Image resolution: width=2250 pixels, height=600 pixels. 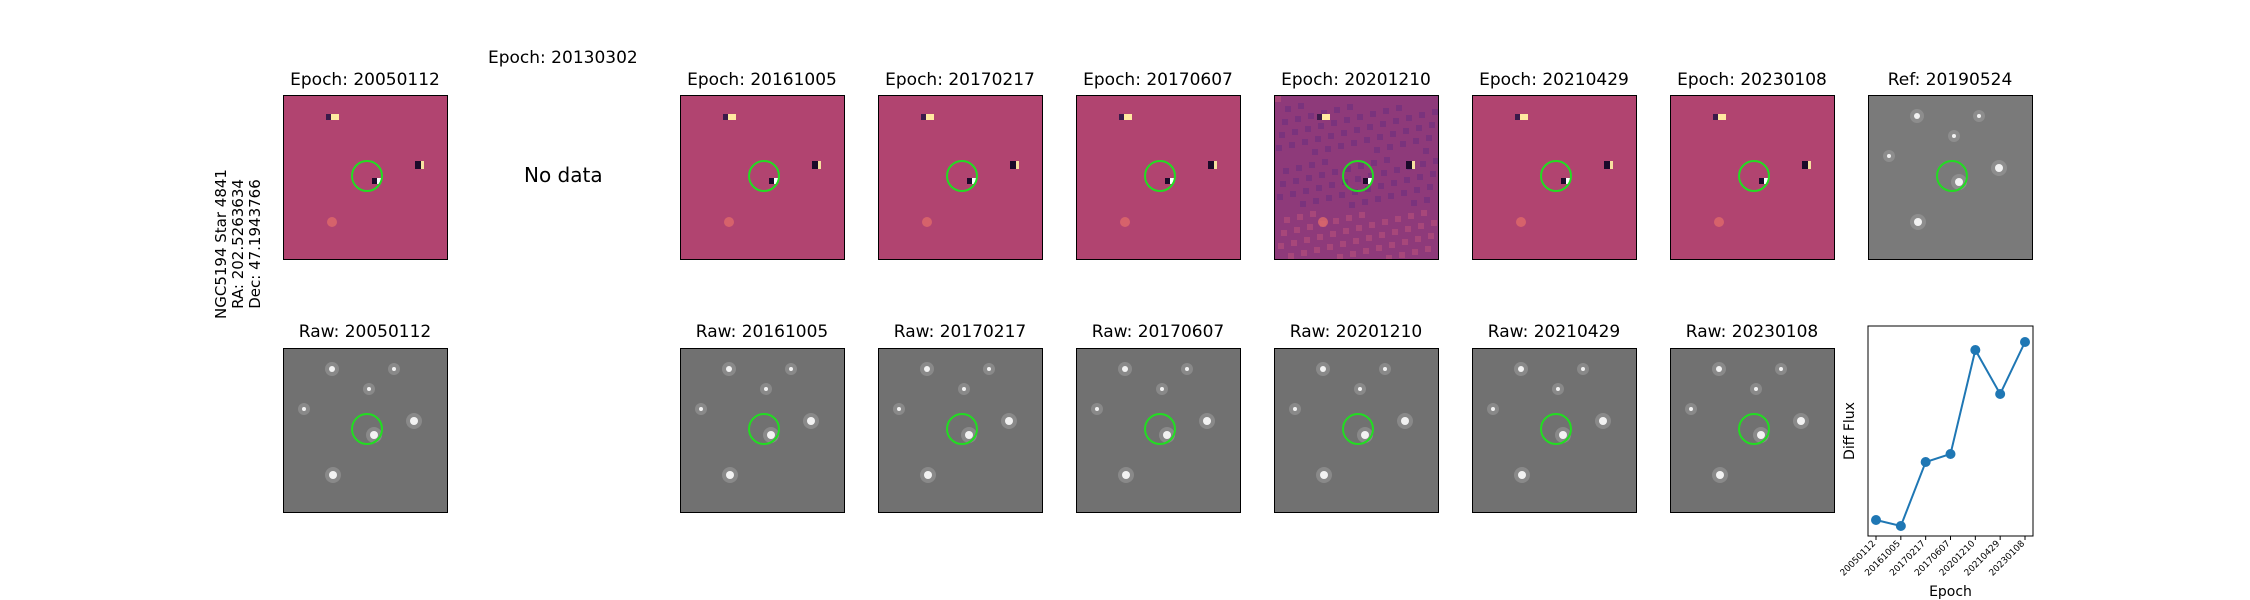 What do you see at coordinates (1158, 332) in the screenshot?
I see `bottom-panel-title-3: Raw: 20170607` at bounding box center [1158, 332].